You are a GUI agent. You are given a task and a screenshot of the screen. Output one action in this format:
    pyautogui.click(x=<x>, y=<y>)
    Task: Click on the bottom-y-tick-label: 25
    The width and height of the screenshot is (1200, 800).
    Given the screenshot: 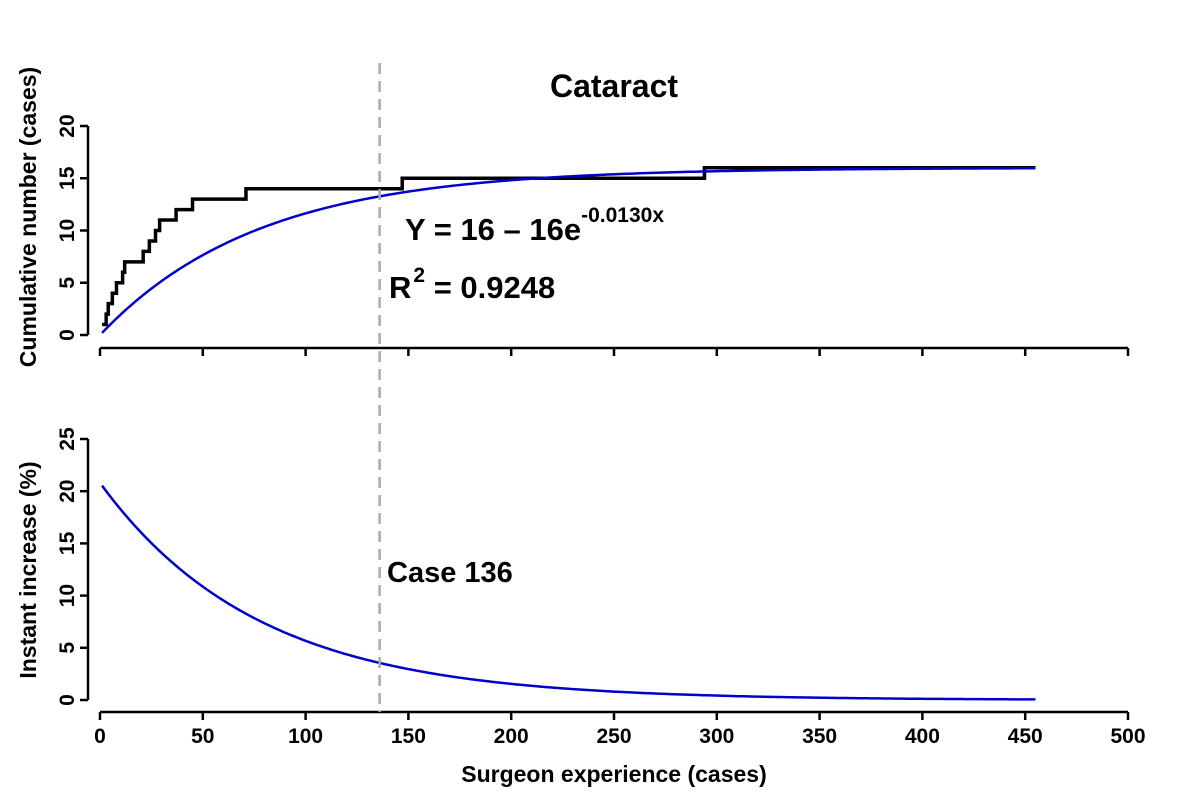 What is the action you would take?
    pyautogui.click(x=67, y=439)
    